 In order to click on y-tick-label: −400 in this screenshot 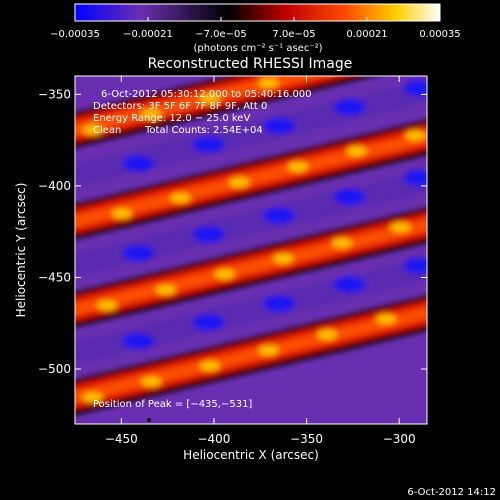, I will do `click(54, 186)`.